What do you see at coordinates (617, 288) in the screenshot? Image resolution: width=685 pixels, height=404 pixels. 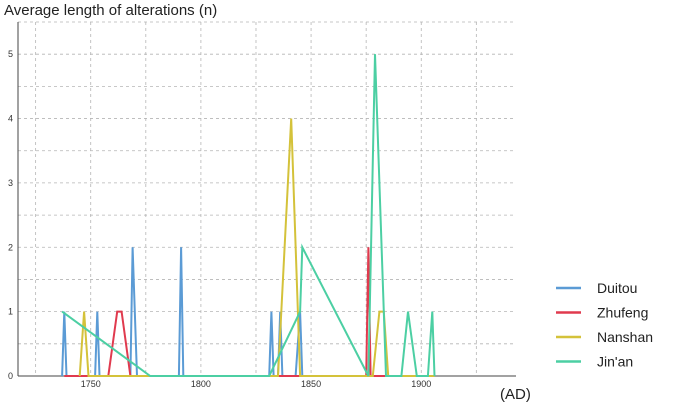 I see `legend-label: Duitou` at bounding box center [617, 288].